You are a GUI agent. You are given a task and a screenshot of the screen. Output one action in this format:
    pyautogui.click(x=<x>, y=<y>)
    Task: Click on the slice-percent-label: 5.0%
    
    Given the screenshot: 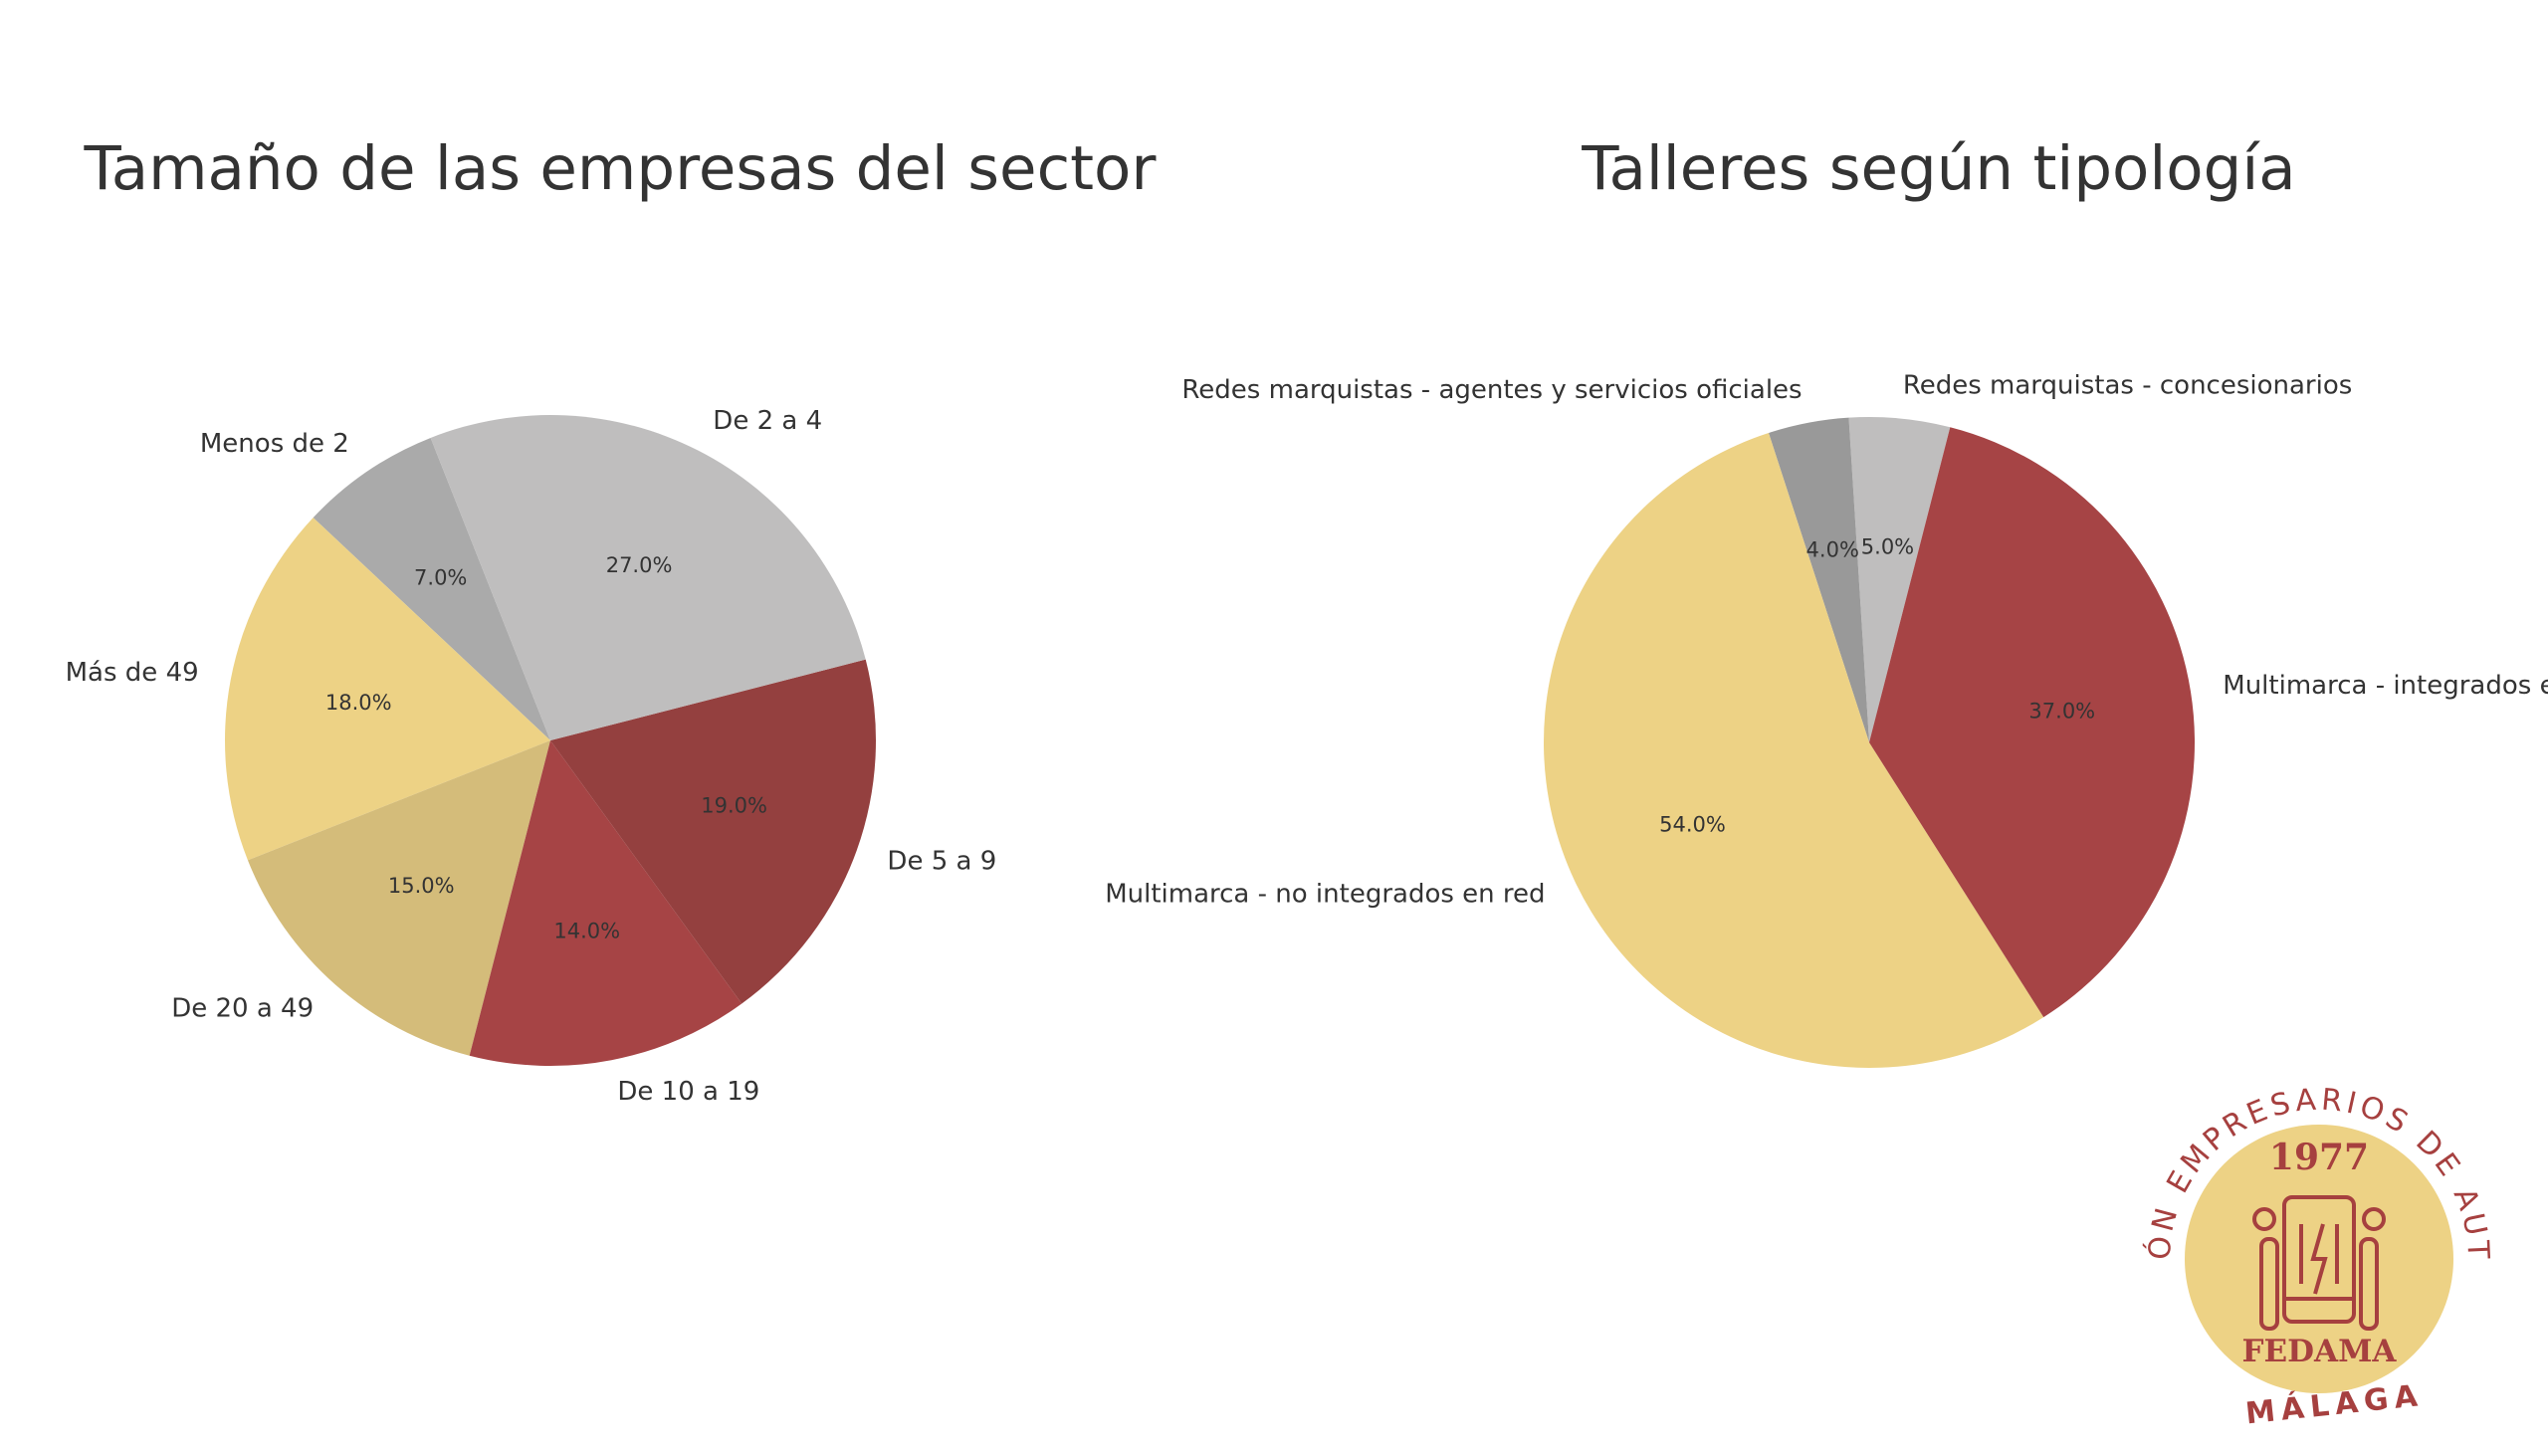 What is the action you would take?
    pyautogui.click(x=1887, y=547)
    